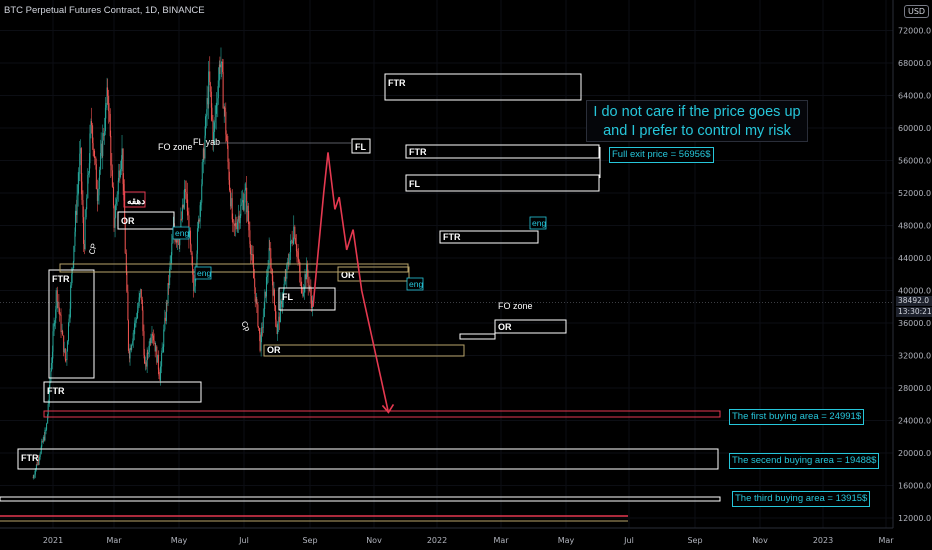  Describe the element at coordinates (206, 142) in the screenshot. I see `fl-yab-label: FL yab` at that location.